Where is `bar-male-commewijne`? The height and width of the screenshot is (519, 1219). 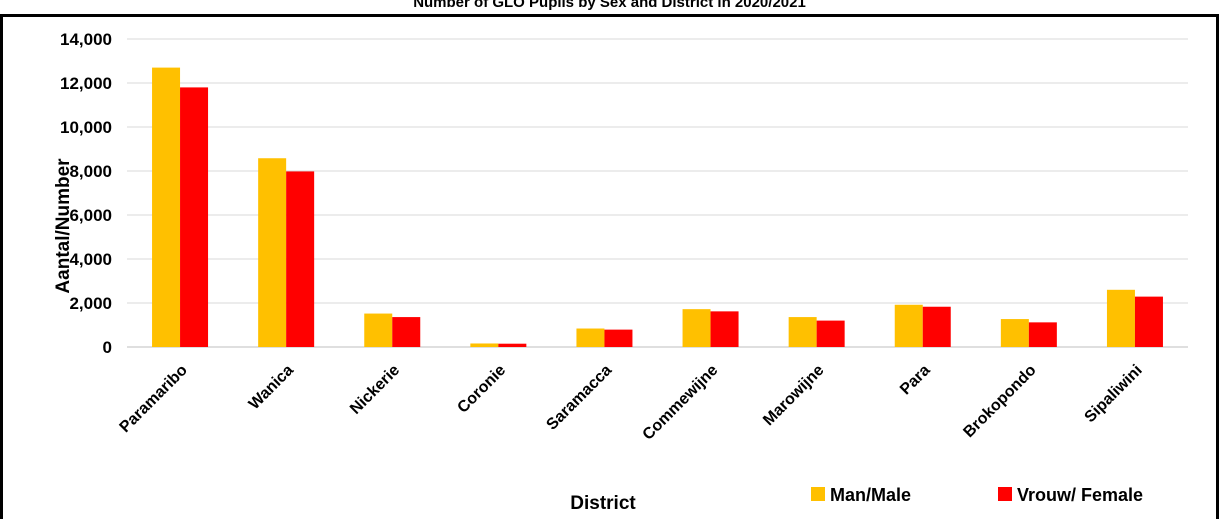
bar-male-commewijne is located at coordinates (696, 328).